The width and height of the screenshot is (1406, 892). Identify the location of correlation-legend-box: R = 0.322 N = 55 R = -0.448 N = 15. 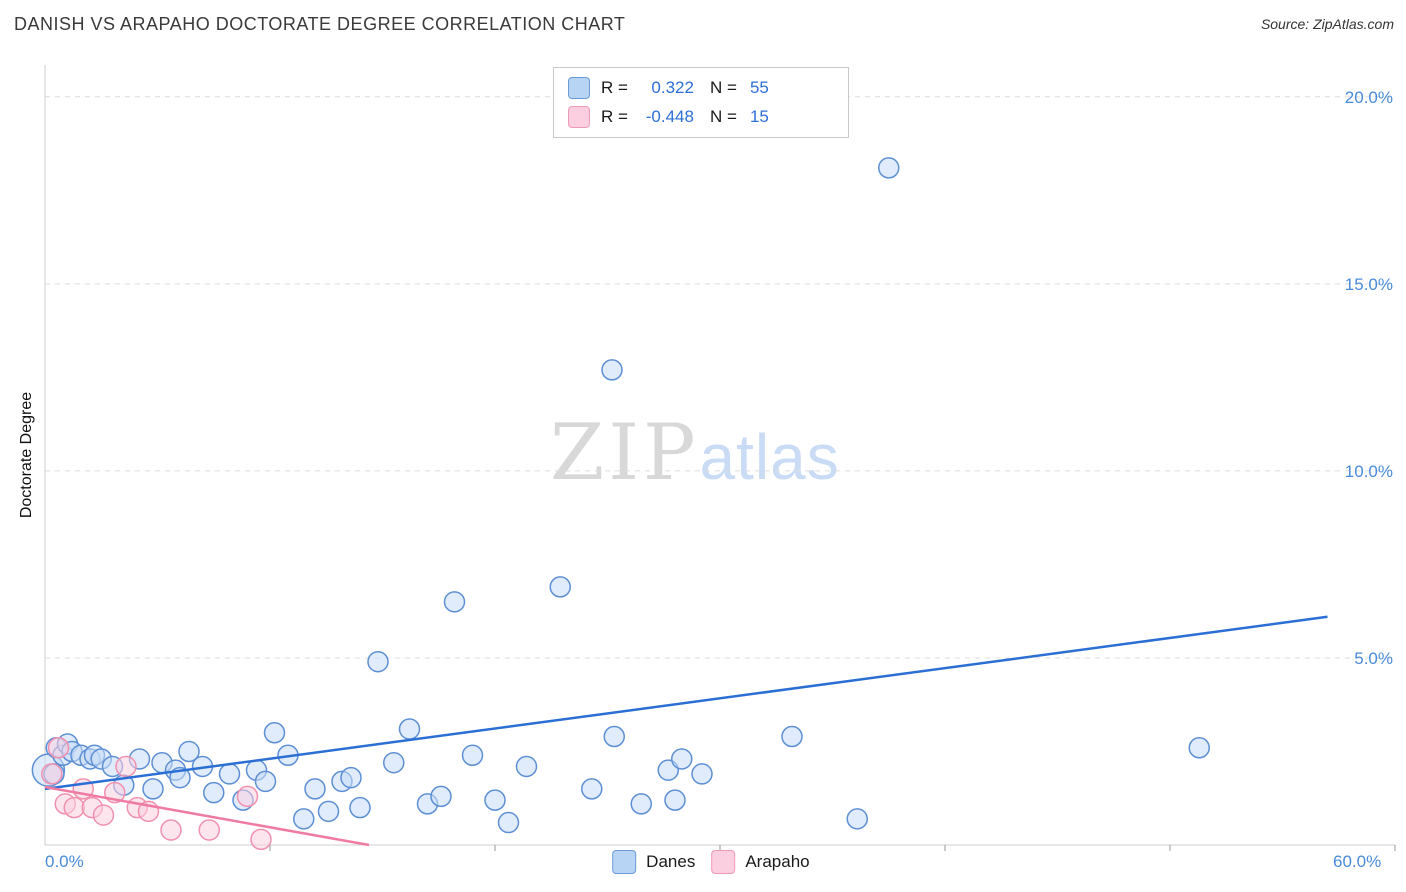
(701, 102).